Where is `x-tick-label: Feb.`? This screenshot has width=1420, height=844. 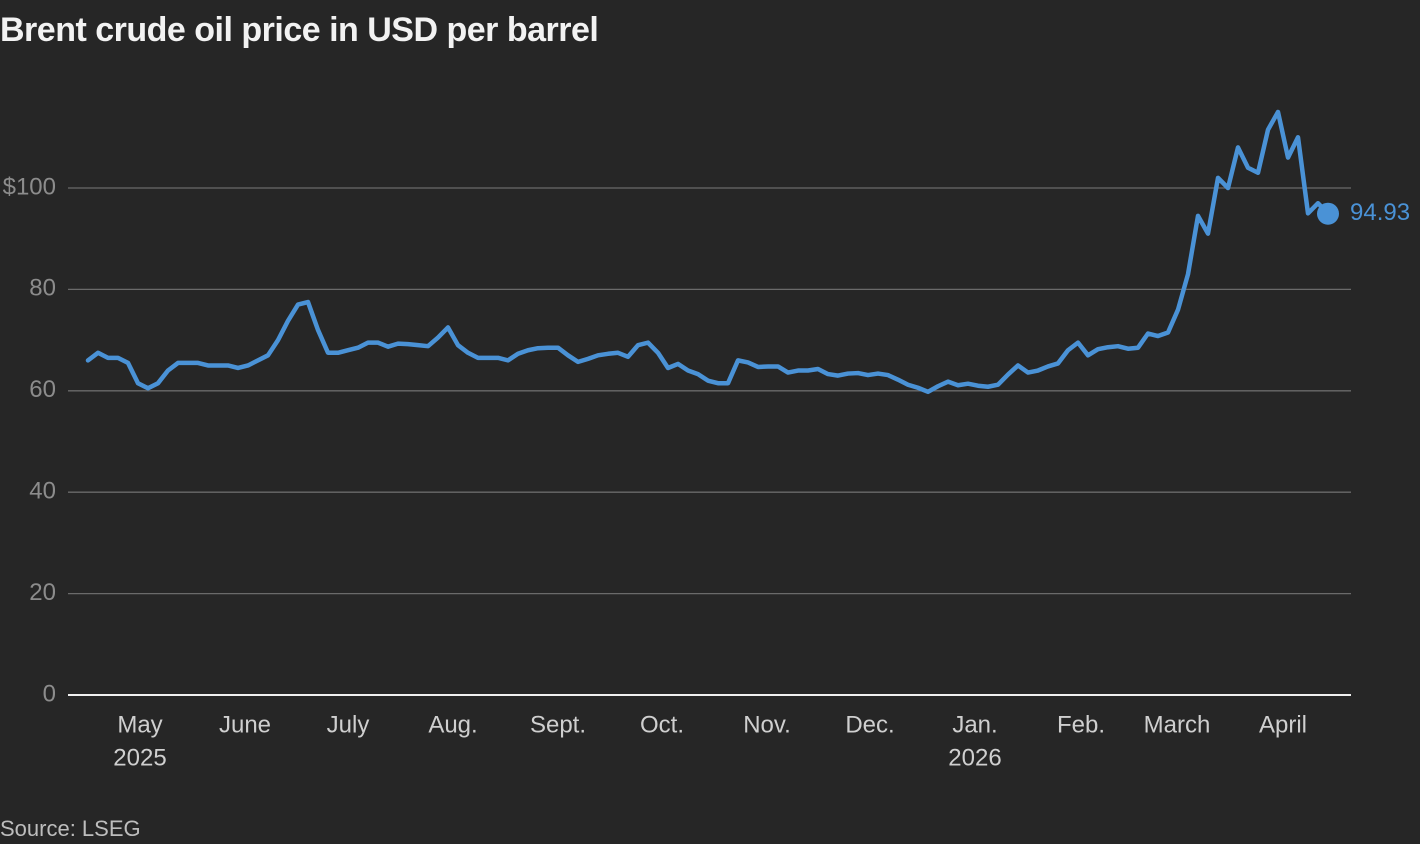
x-tick-label: Feb. is located at coordinates (1081, 724).